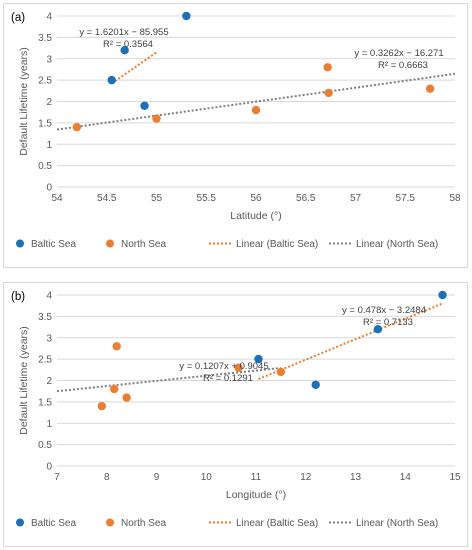 This screenshot has height=550, width=472. Describe the element at coordinates (388, 322) in the screenshot. I see `trendline-r2: R² = 0.7133` at that location.